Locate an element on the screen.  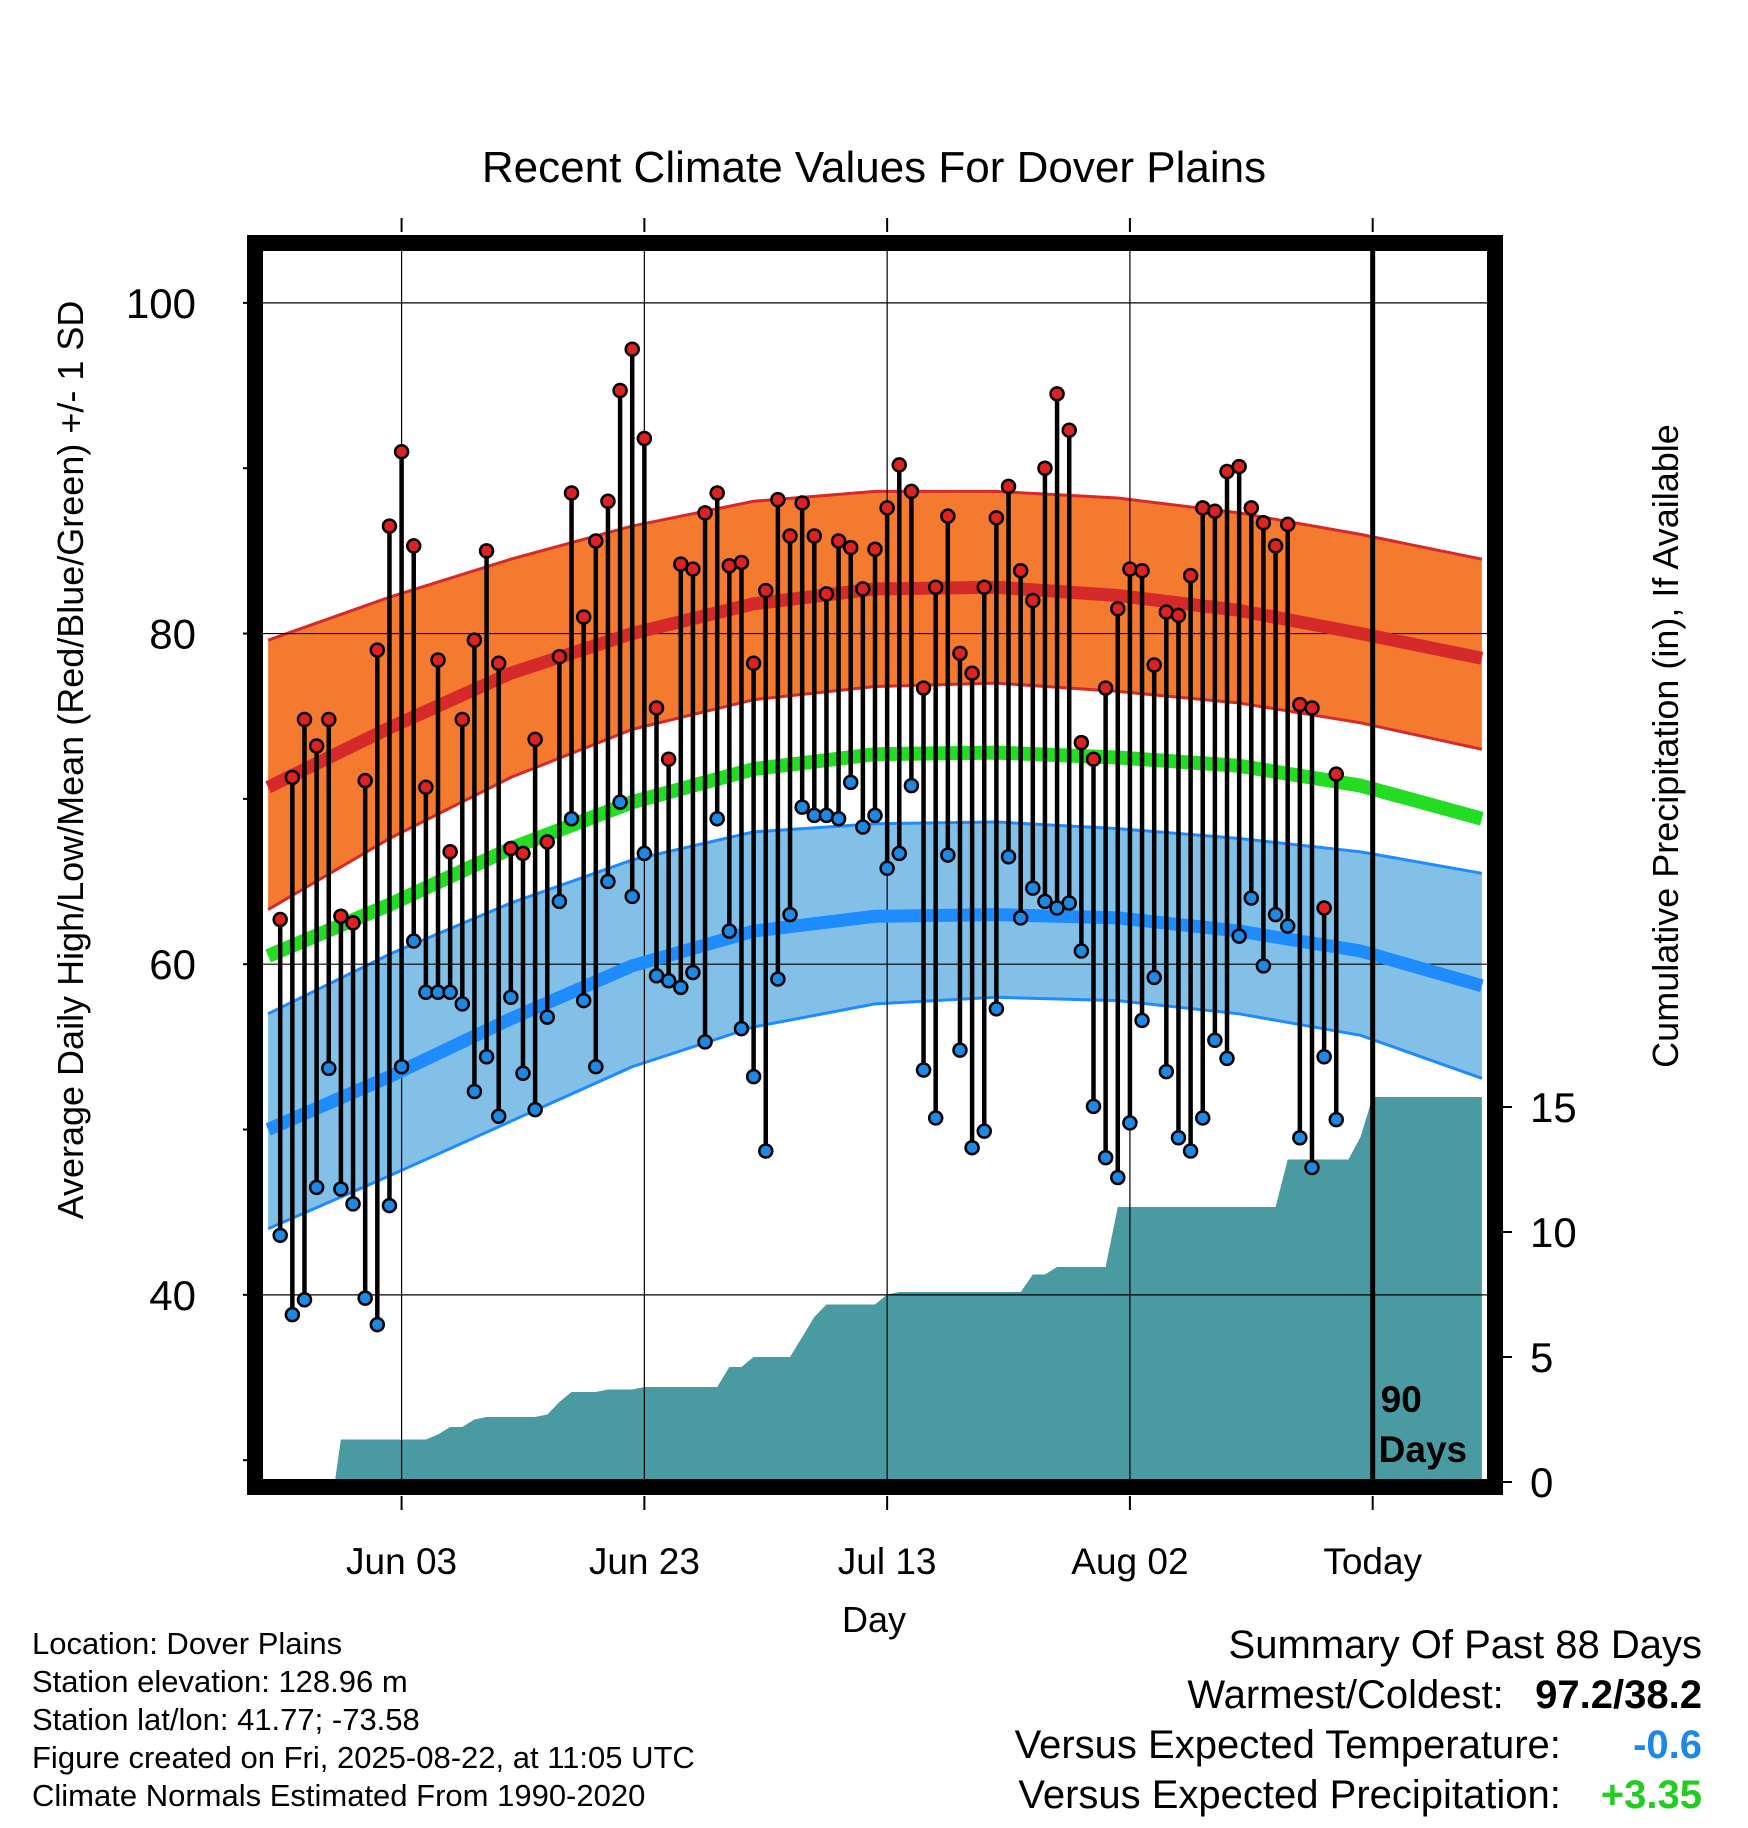
precip-area is located at coordinates (908, 1288).